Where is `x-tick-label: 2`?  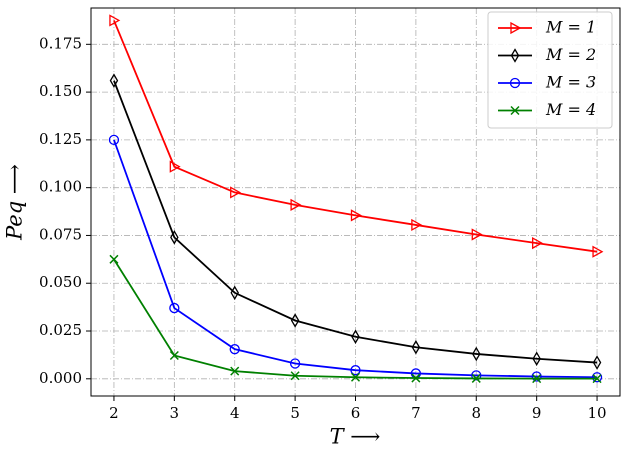
x-tick-label: 2 is located at coordinates (114, 413).